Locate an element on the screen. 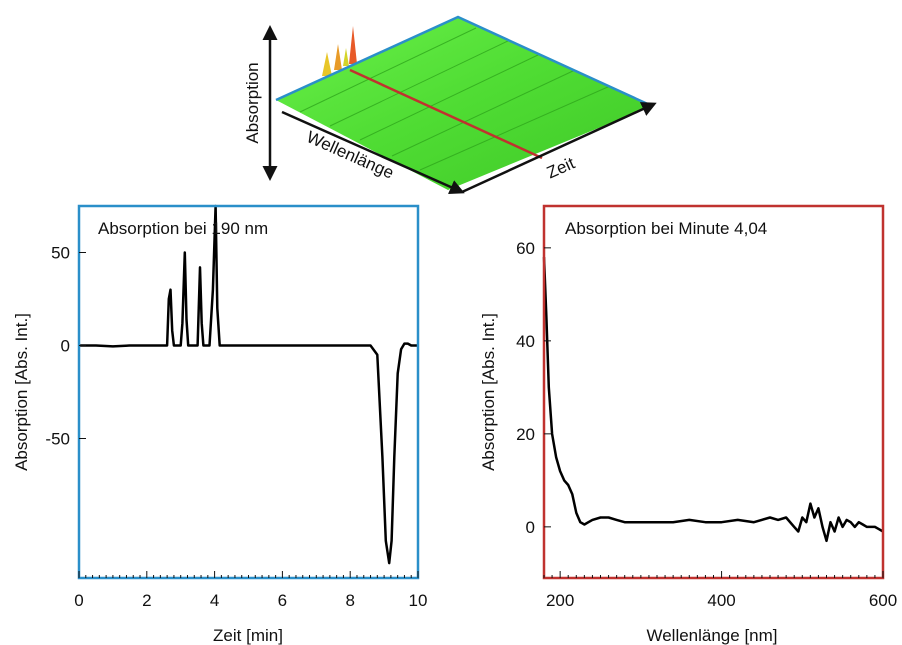 The image size is (902, 645). chromatogram-x-tick-label: 6 is located at coordinates (282, 600).